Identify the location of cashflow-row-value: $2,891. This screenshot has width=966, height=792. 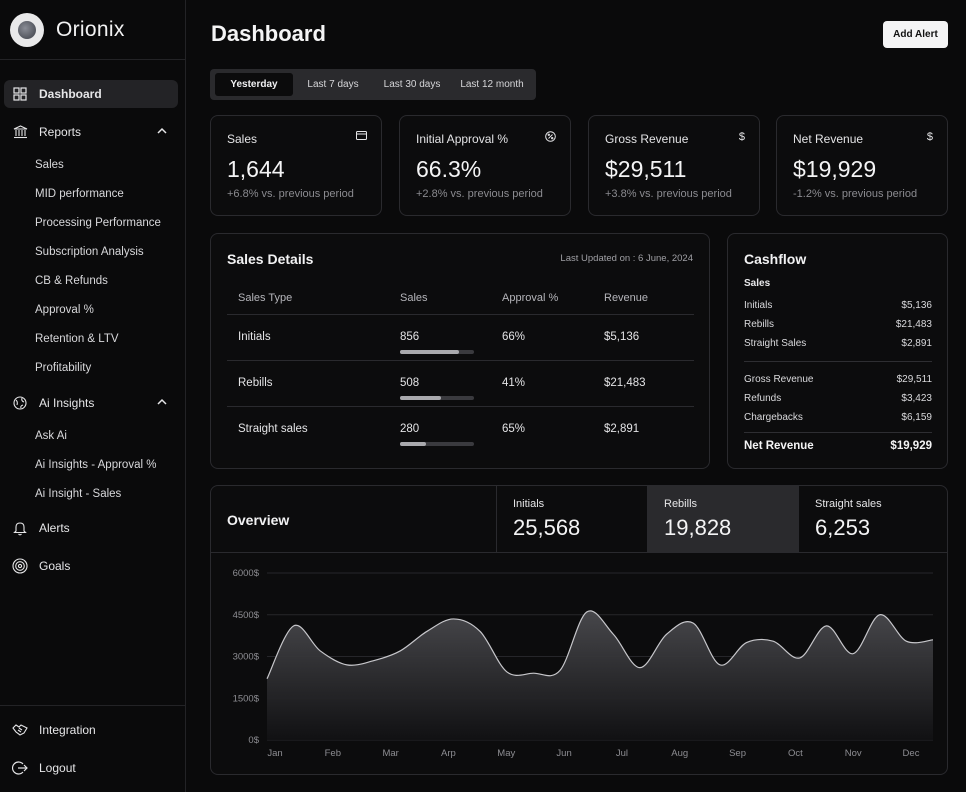
(916, 343).